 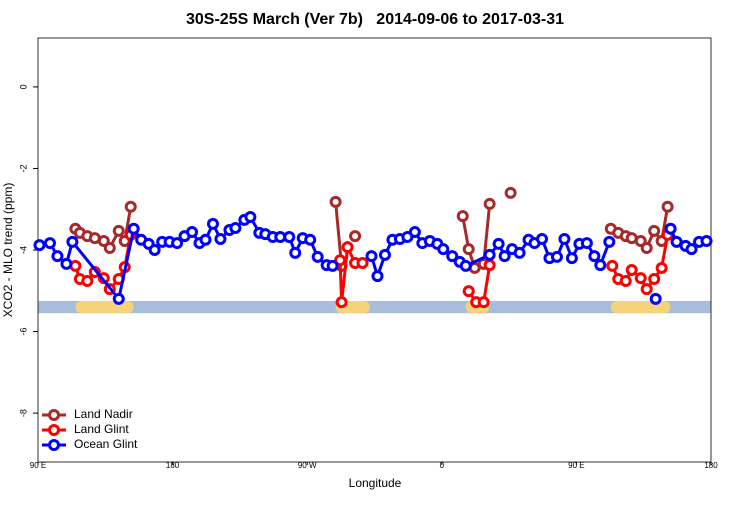 What do you see at coordinates (375, 483) in the screenshot?
I see `x-axis-label: Longitude` at bounding box center [375, 483].